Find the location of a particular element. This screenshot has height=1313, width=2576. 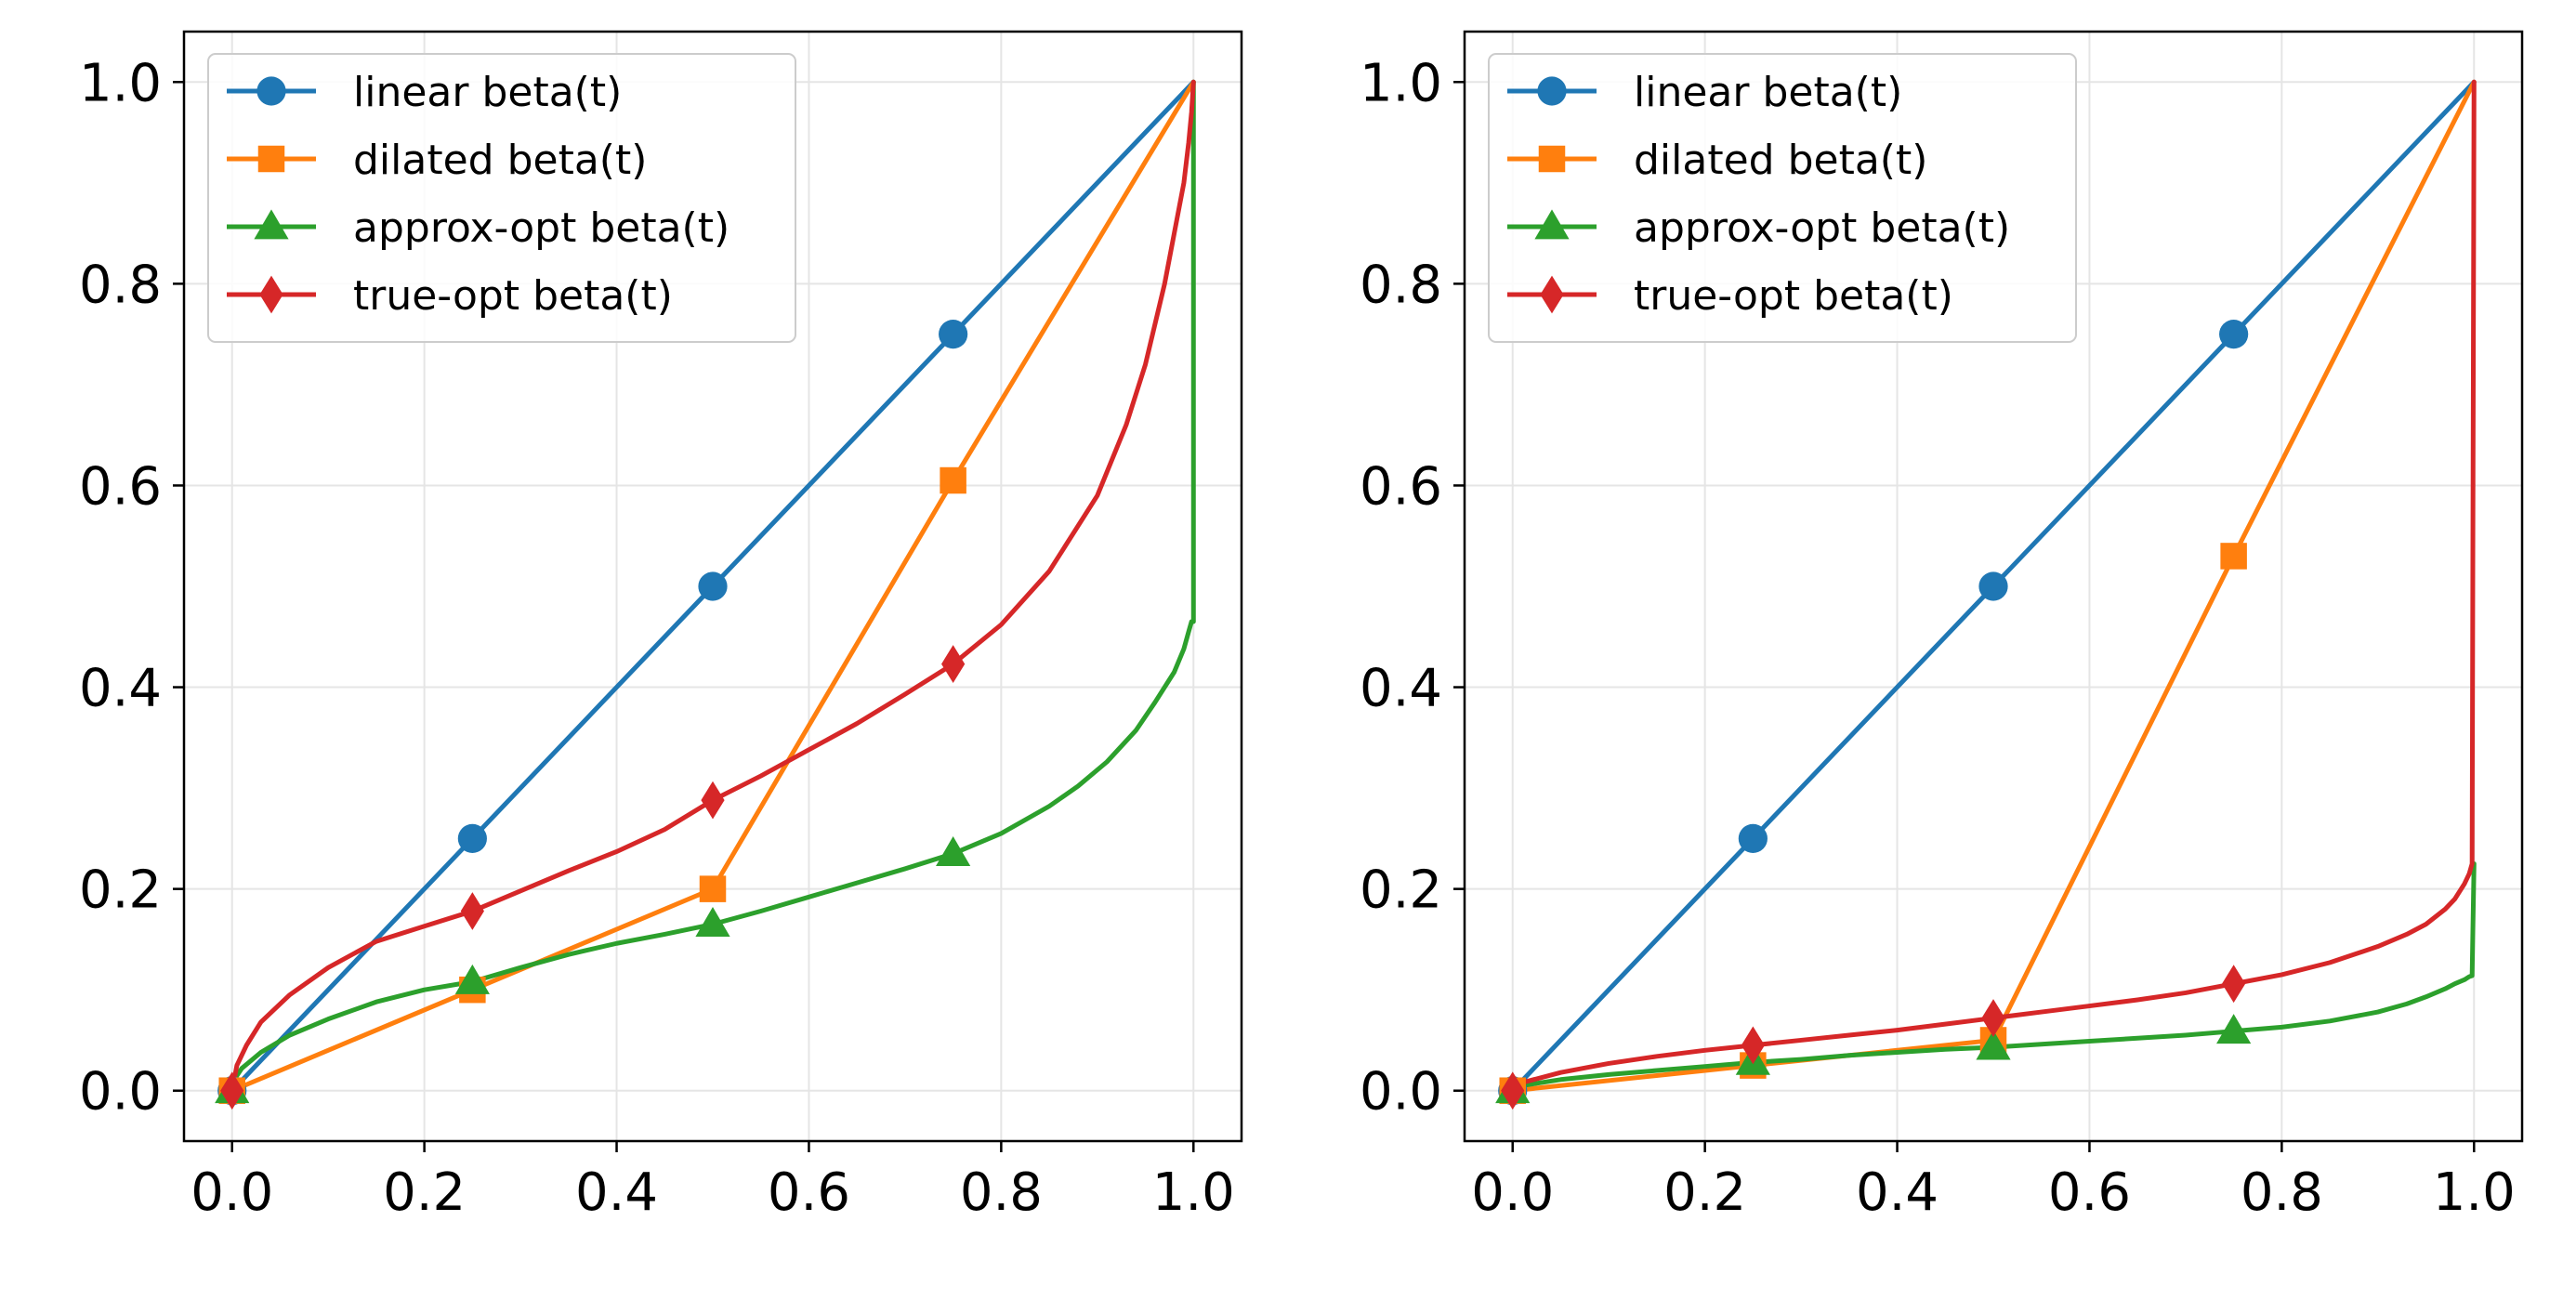

series-line-triangle is located at coordinates (1993, 978).